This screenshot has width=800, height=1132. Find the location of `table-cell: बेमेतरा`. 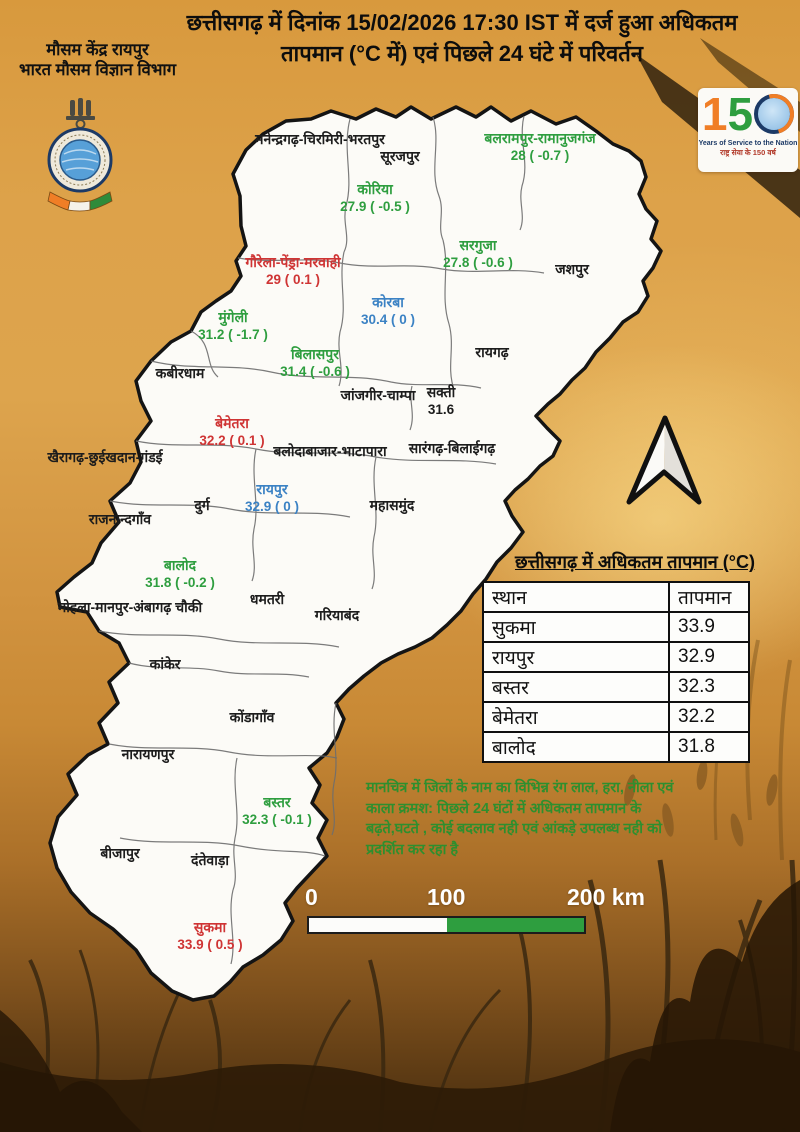

table-cell: बेमेतरा is located at coordinates (576, 717).